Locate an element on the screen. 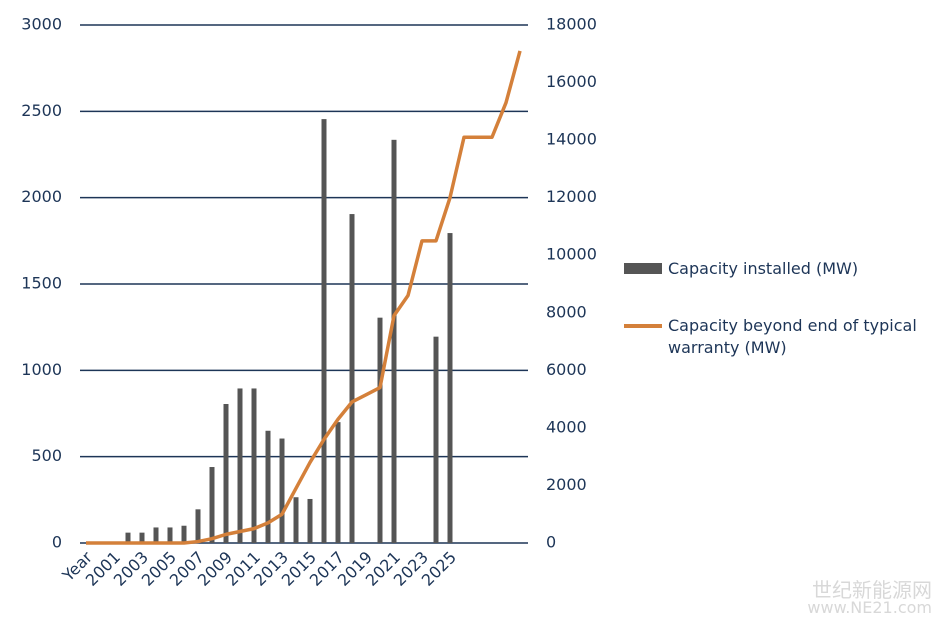 This screenshot has height=625, width=940. y-tick-label: 2500 is located at coordinates (41, 110).